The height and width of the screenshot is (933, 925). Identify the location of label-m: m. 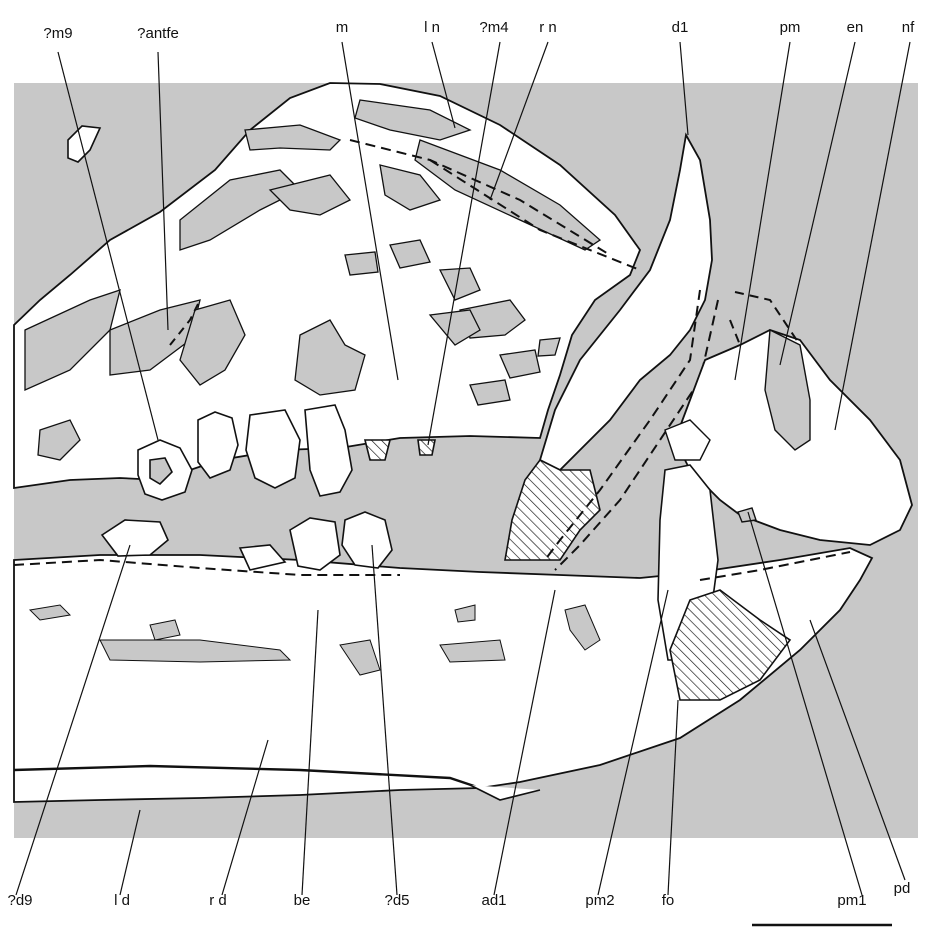
(342, 27).